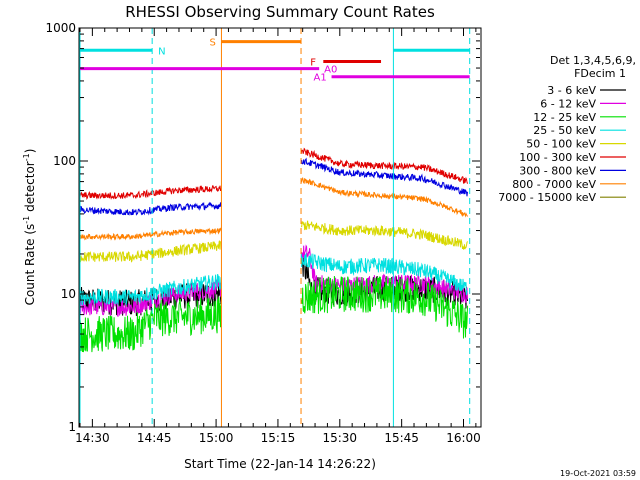 This screenshot has height=480, width=640. I want to click on attenuator-a1-label: A1, so click(320, 78).